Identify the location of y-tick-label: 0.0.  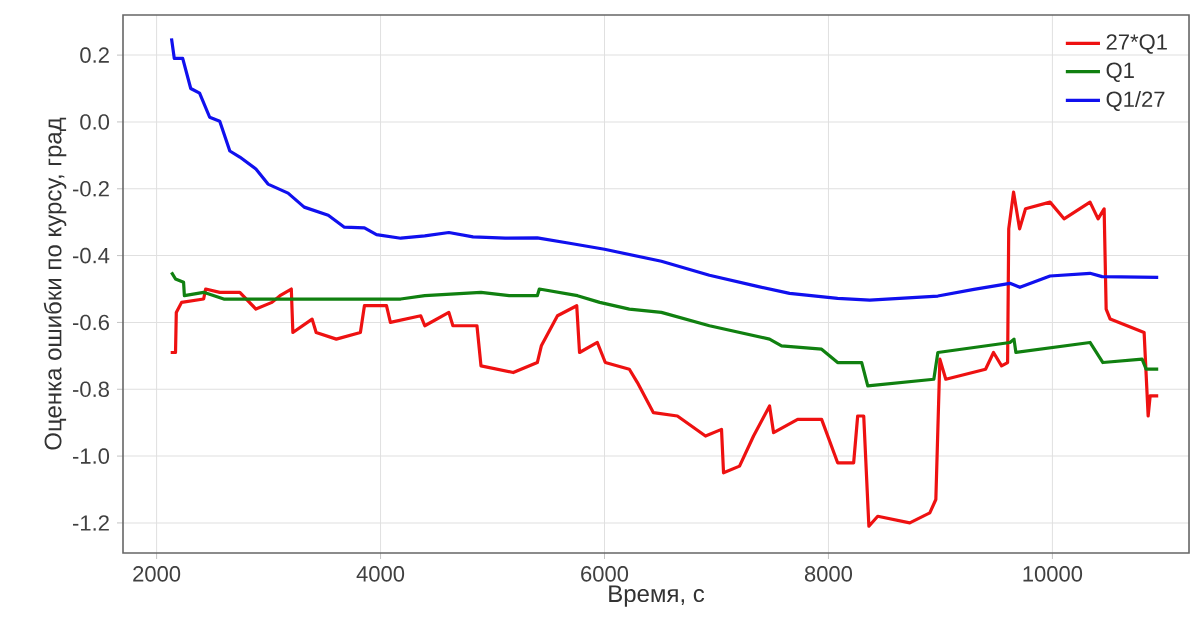
(95, 122).